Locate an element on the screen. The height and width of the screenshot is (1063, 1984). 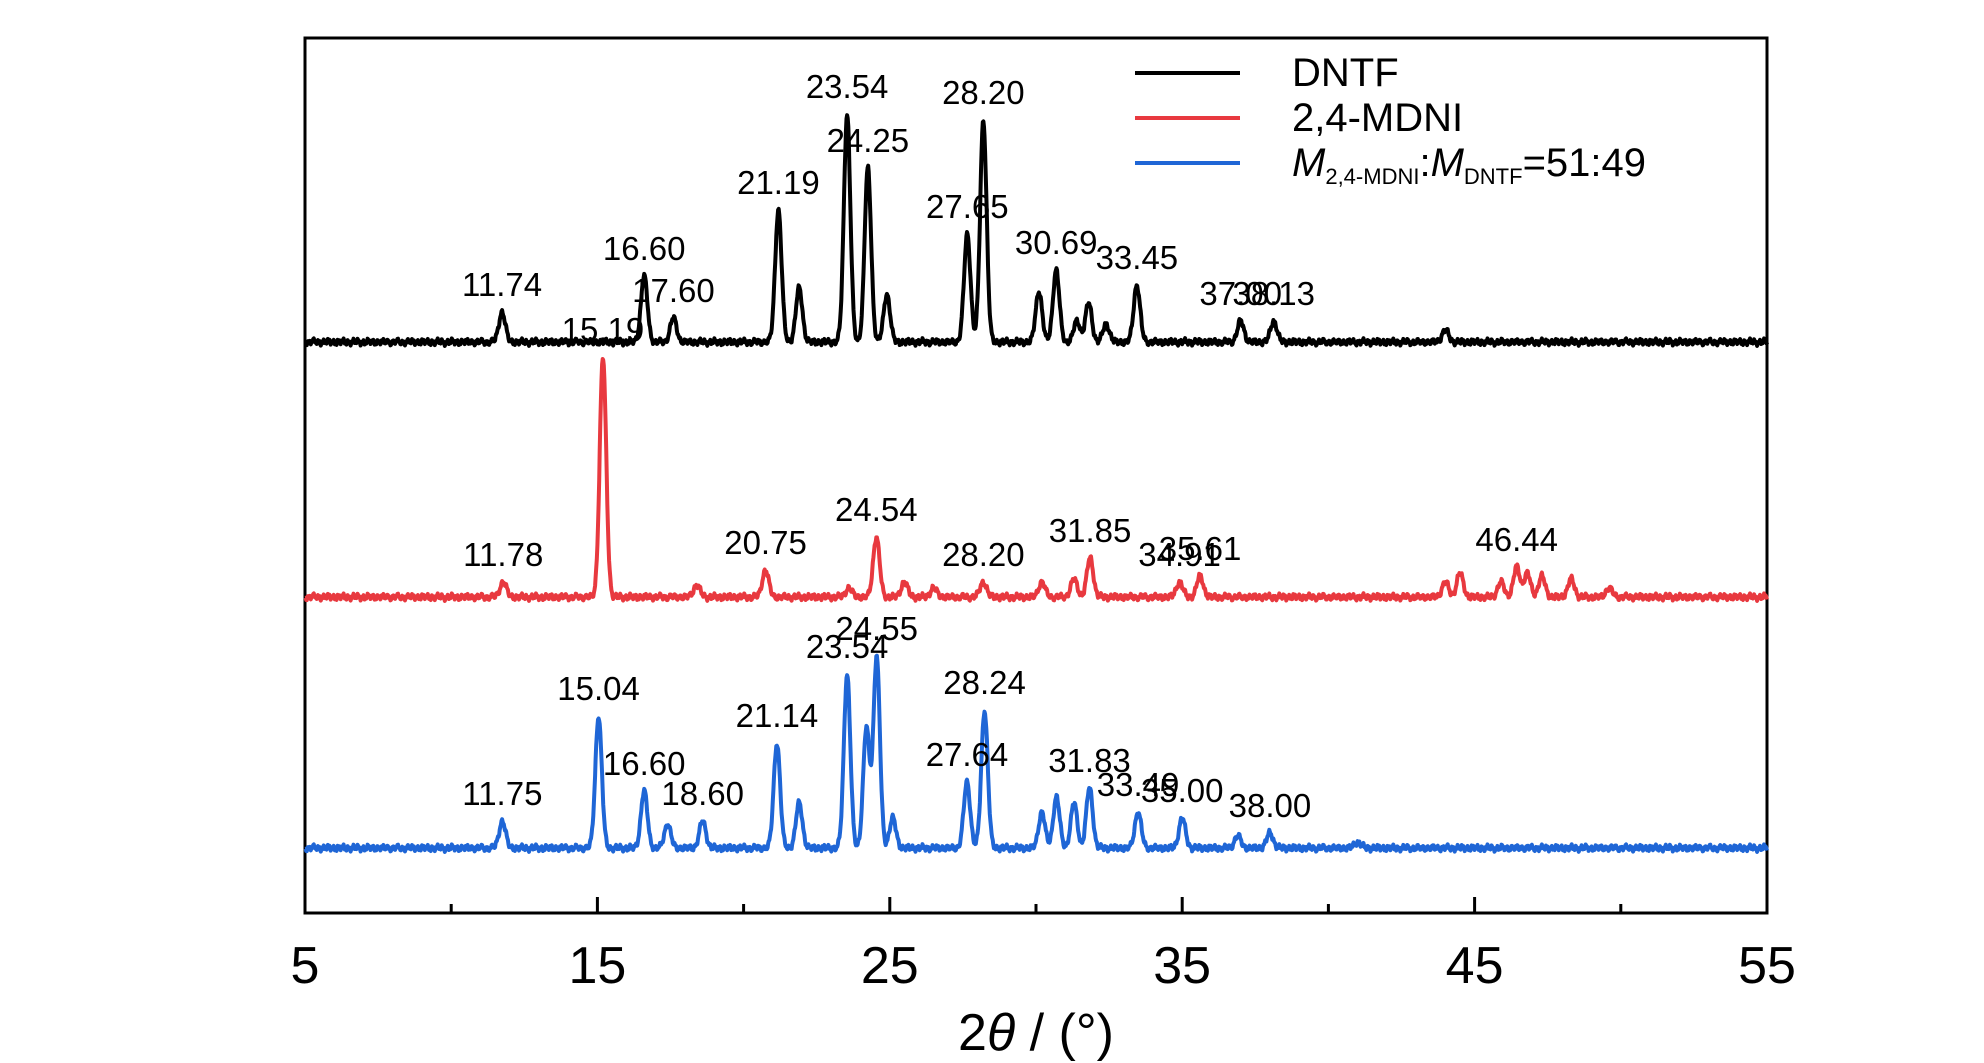
peak-label: 11.74 is located at coordinates (502, 284).